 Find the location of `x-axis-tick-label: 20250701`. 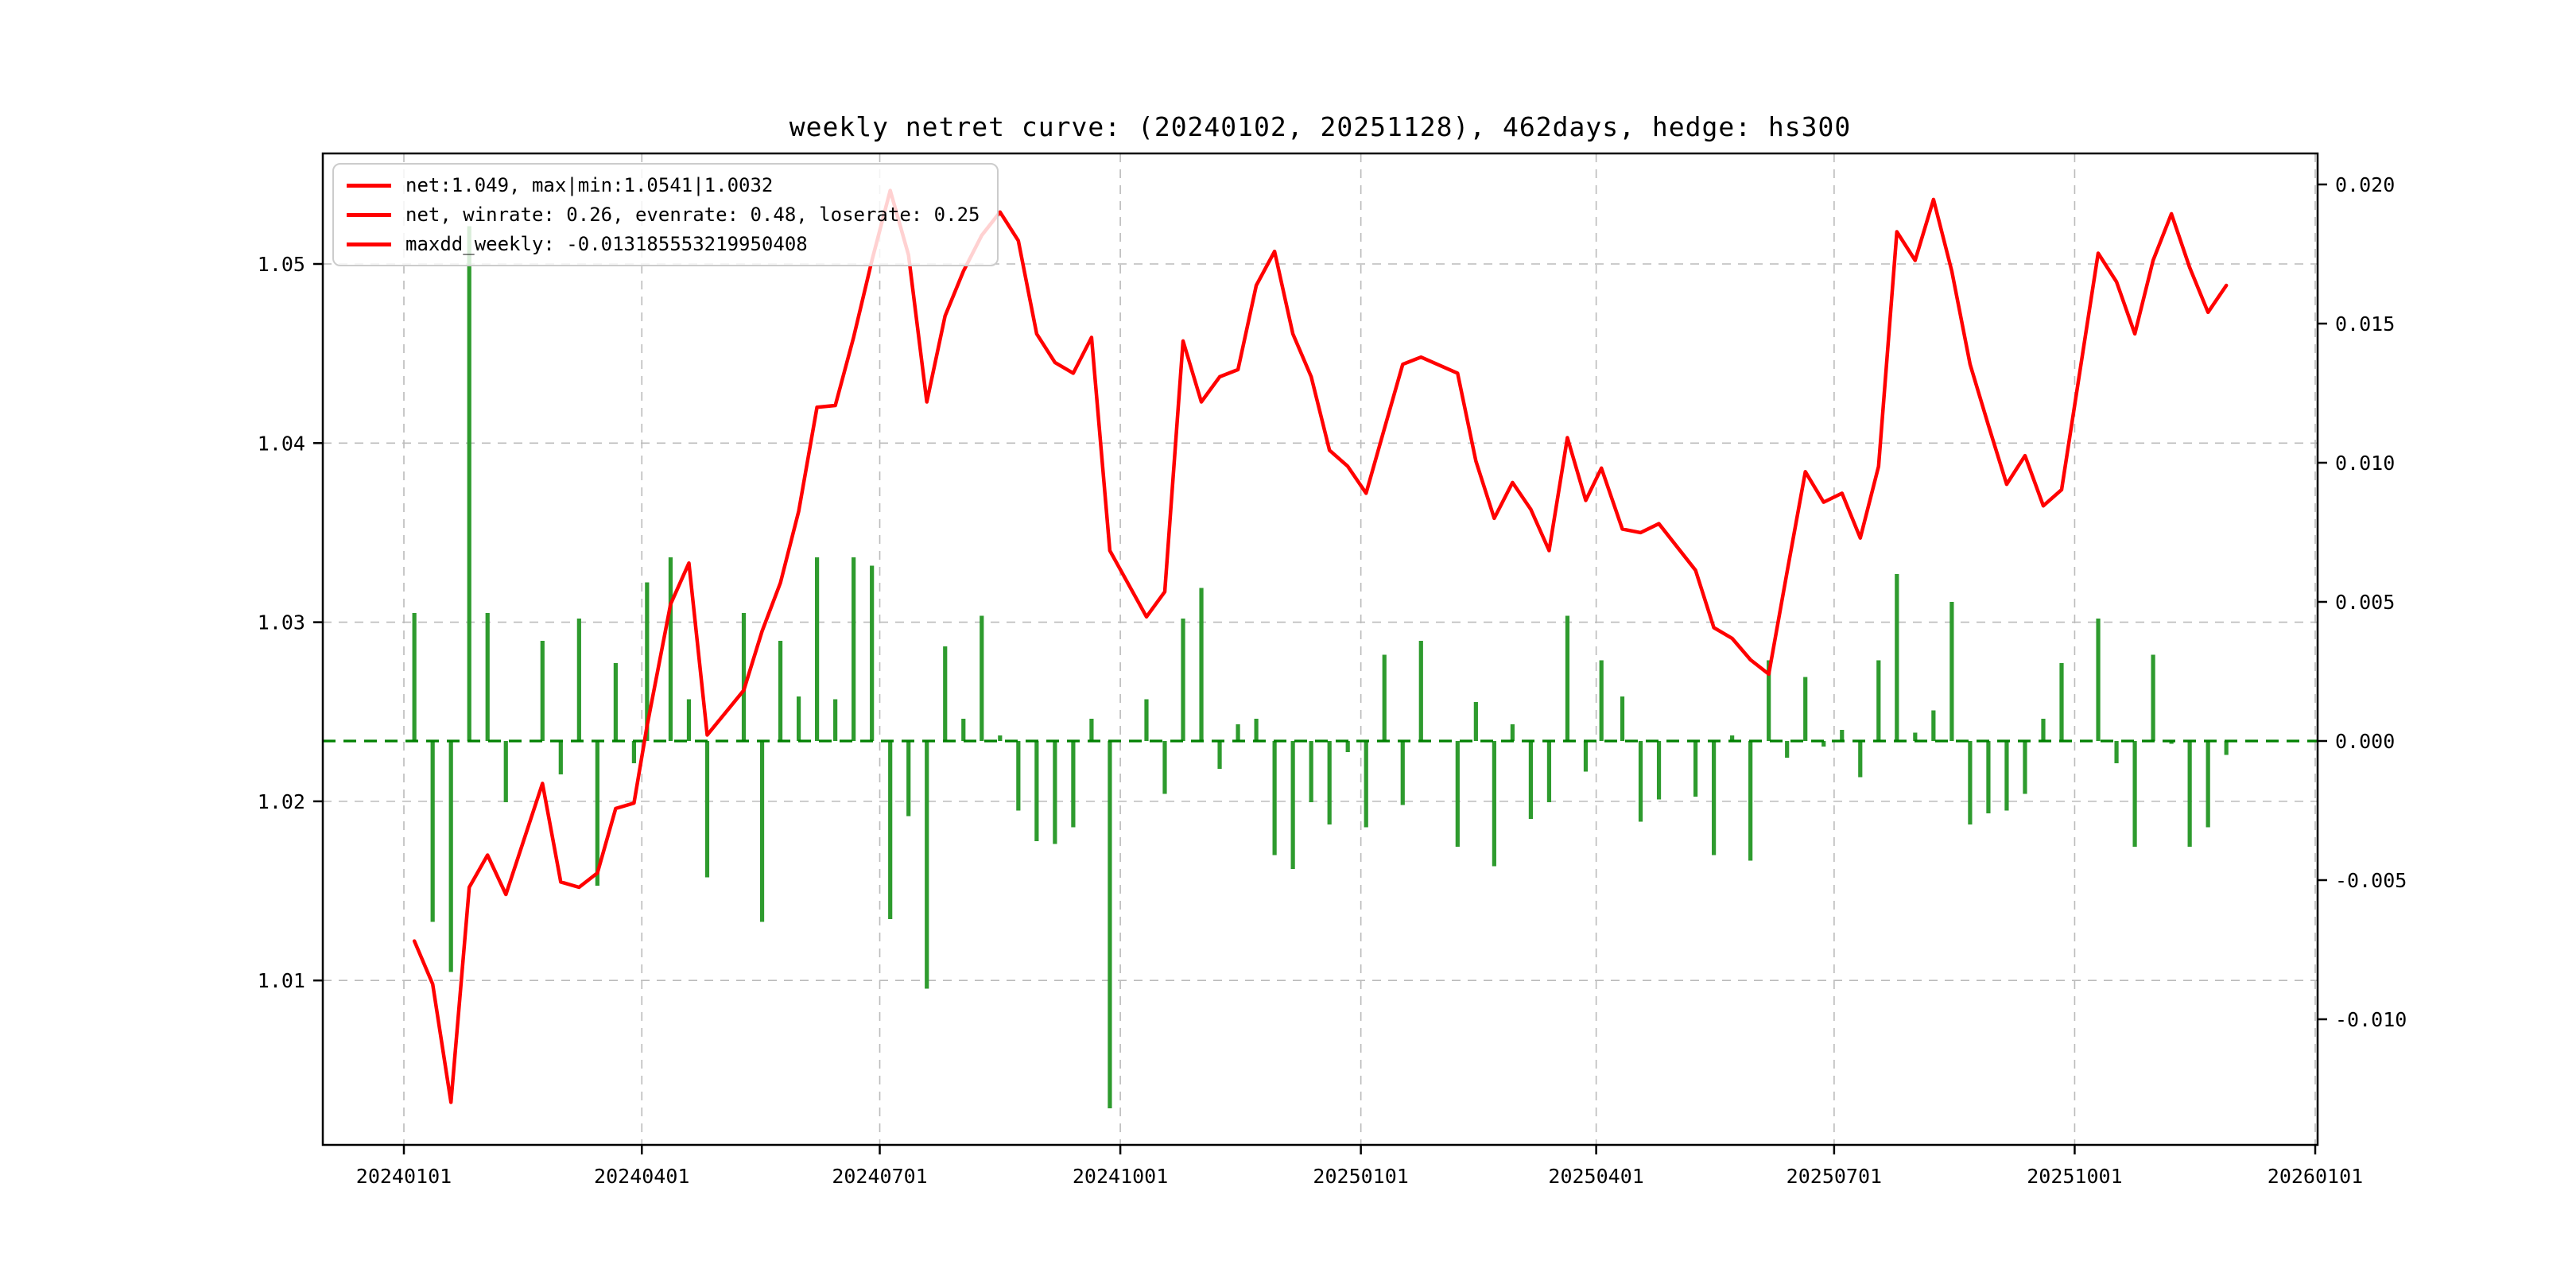

x-axis-tick-label: 20250701 is located at coordinates (1835, 1176).